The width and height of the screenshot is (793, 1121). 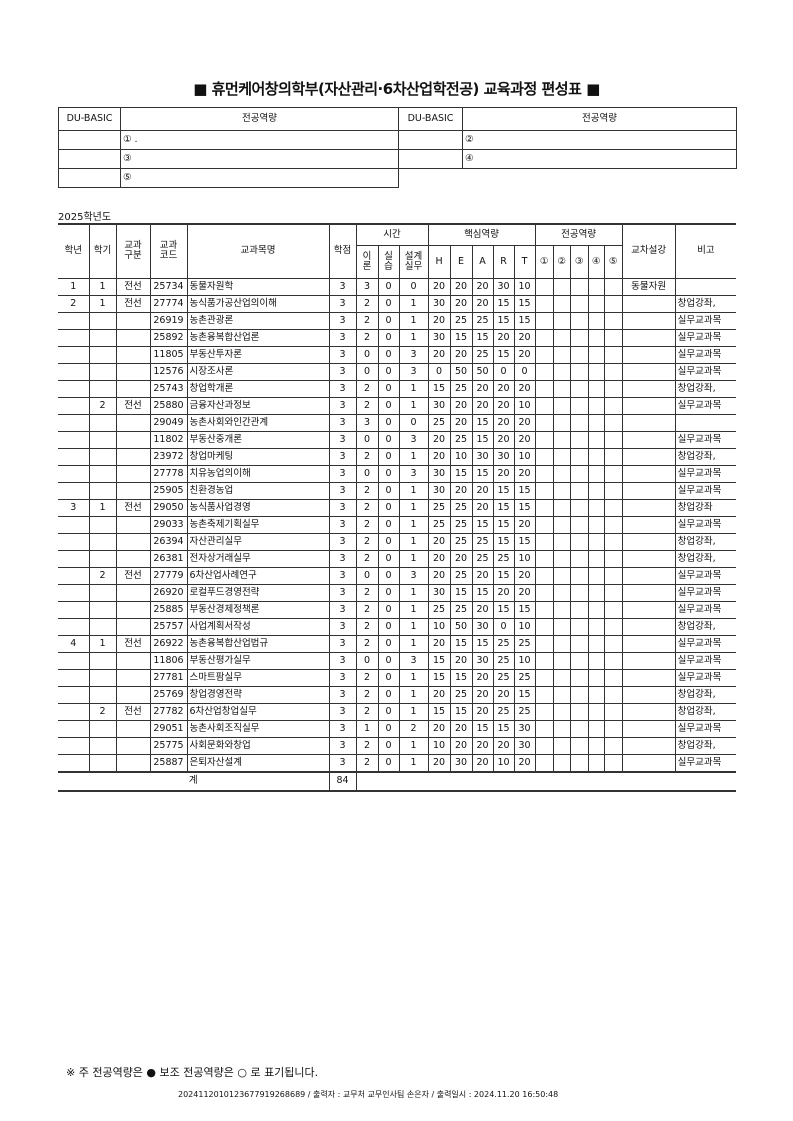 I want to click on cell-course-name: 사회문화와창업, so click(x=258, y=745).